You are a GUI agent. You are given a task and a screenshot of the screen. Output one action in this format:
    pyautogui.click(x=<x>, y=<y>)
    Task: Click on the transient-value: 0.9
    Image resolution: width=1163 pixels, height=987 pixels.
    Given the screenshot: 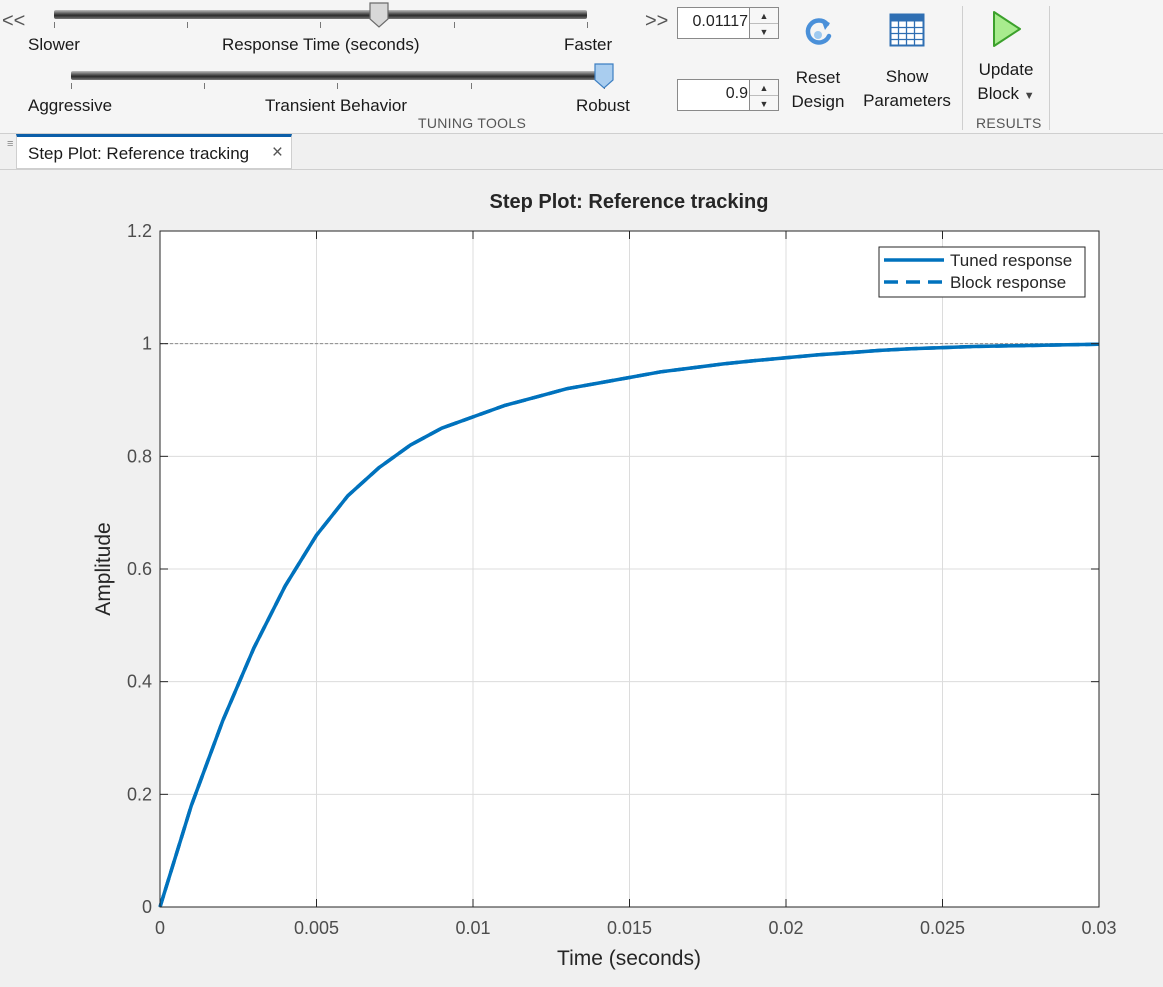 What is the action you would take?
    pyautogui.click(x=736, y=93)
    